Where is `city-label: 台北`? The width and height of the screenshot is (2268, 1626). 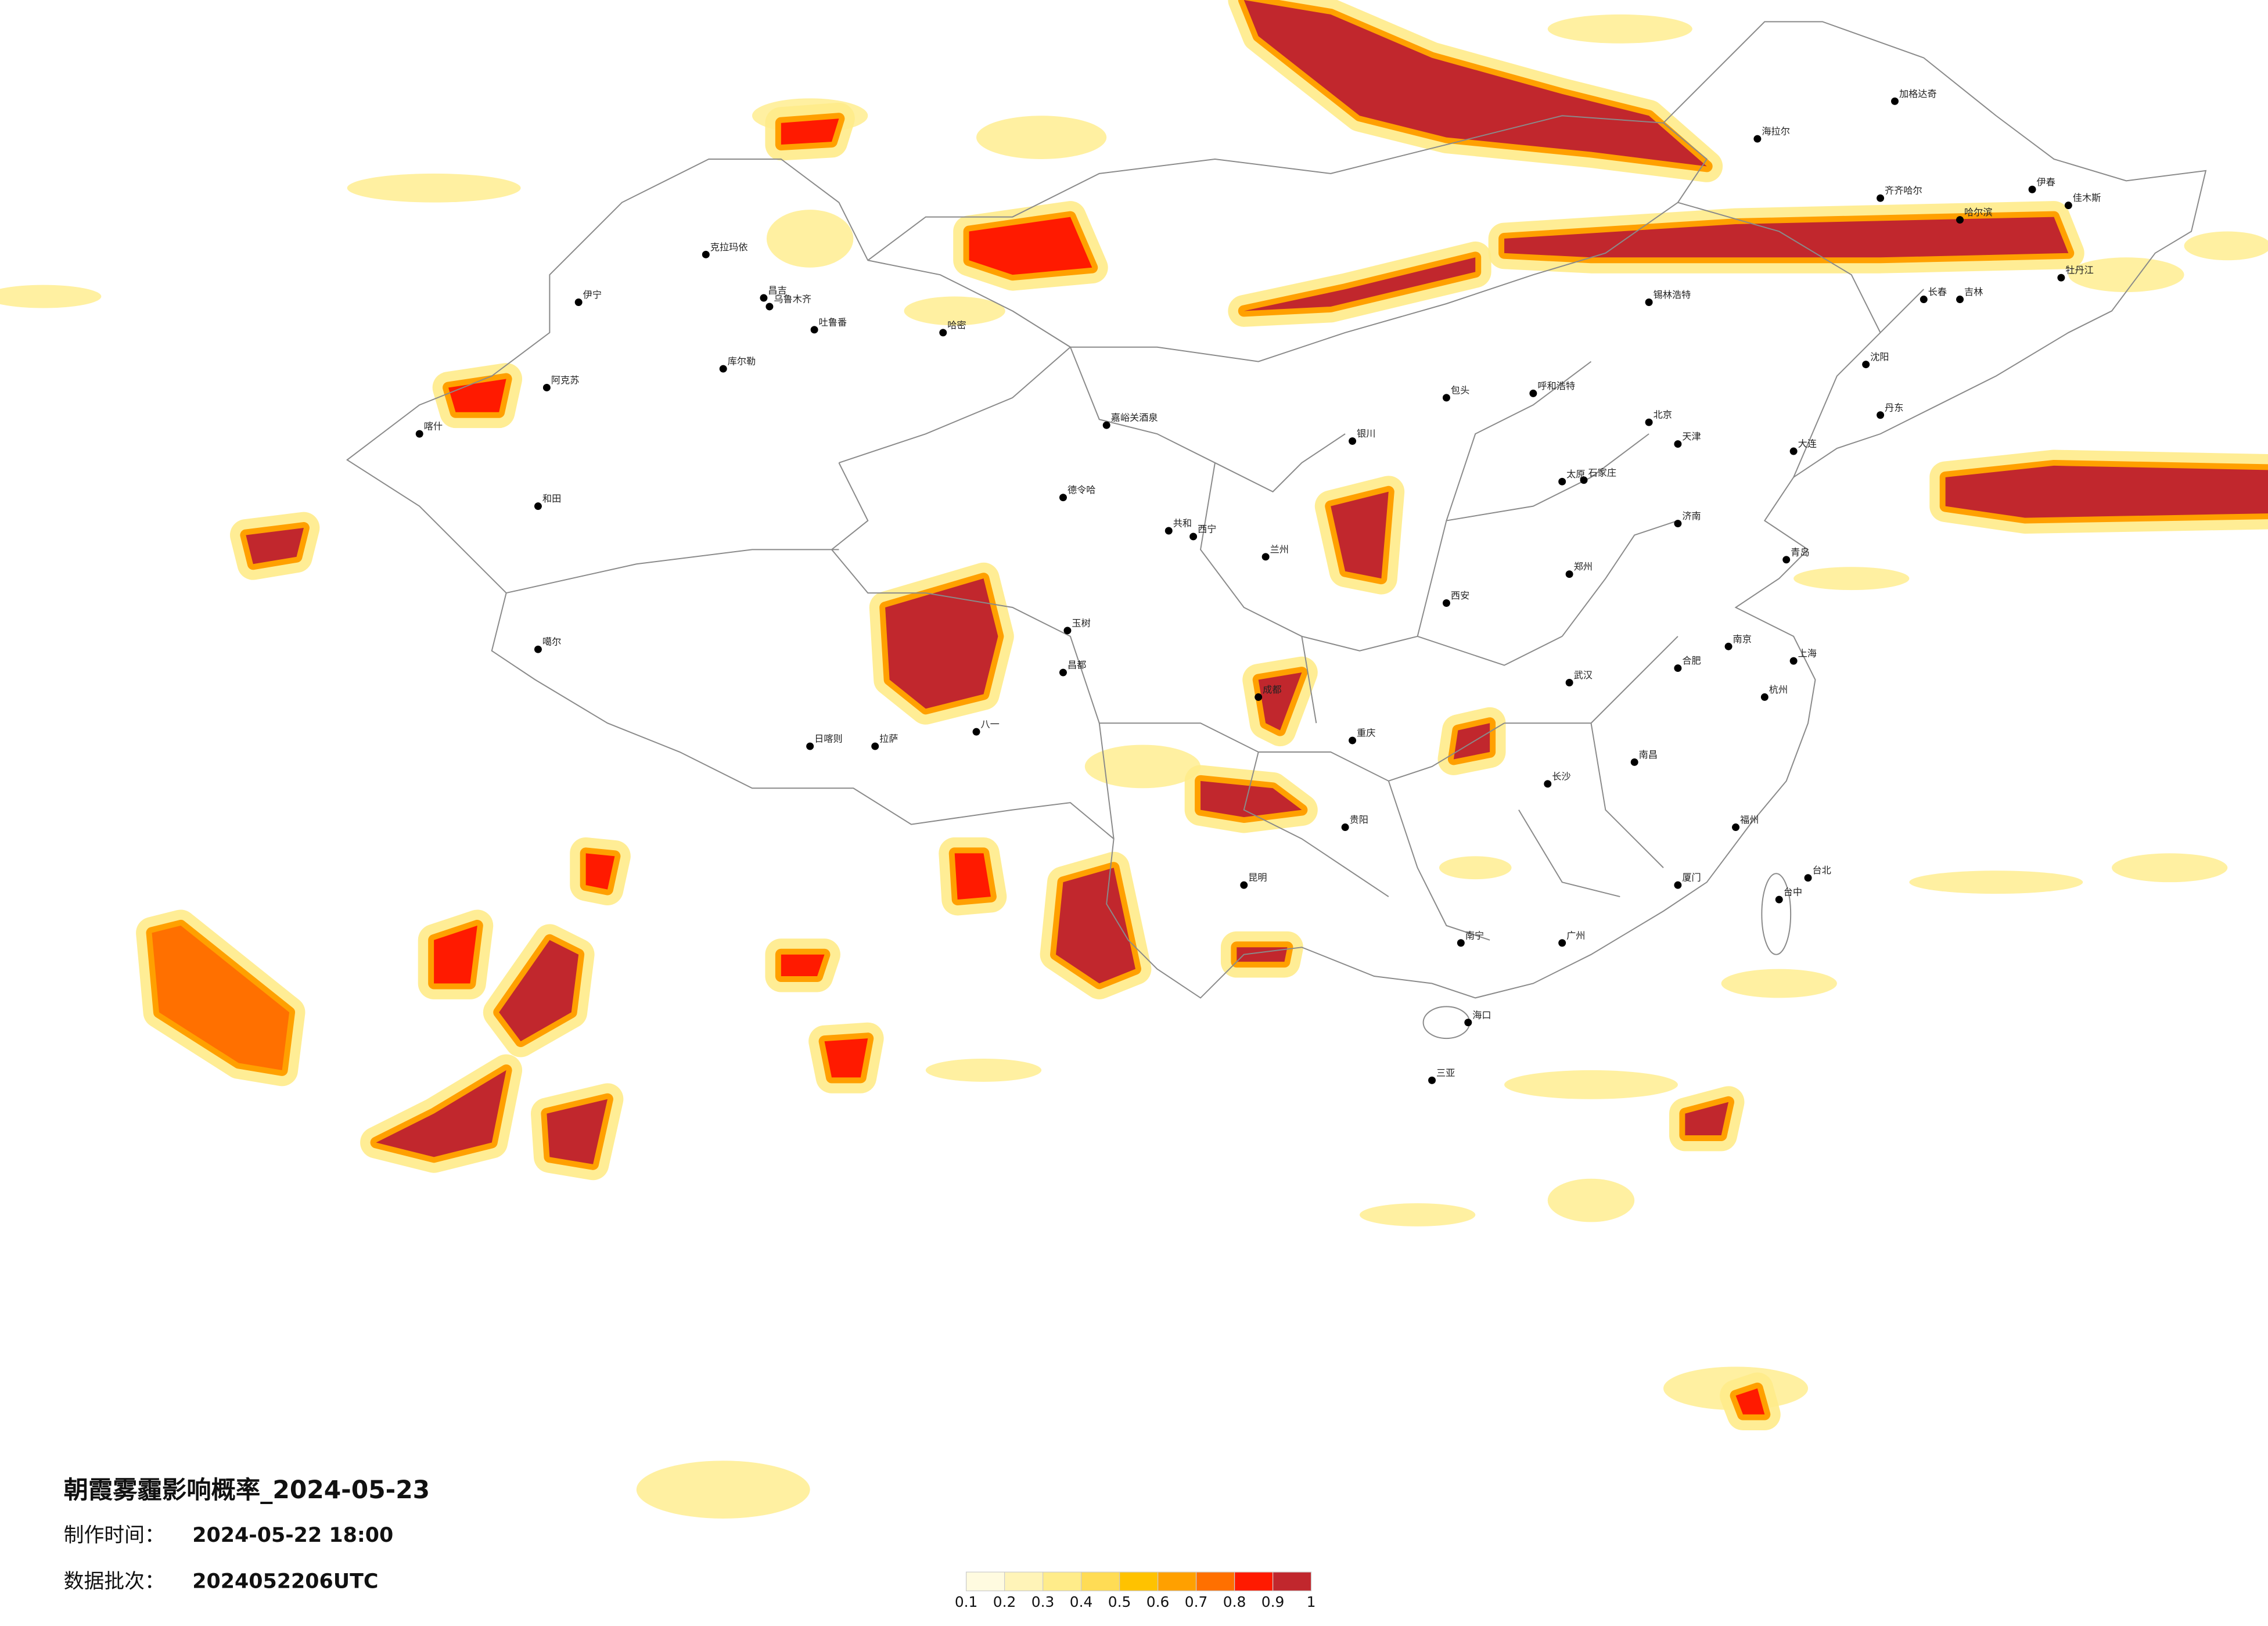 city-label: 台北 is located at coordinates (1822, 870).